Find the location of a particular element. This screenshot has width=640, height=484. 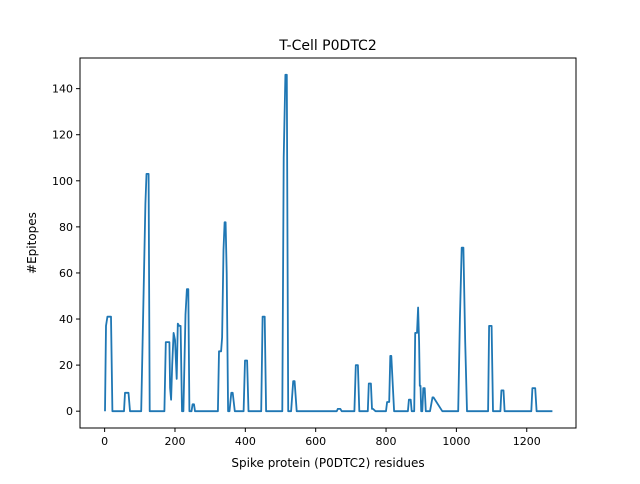

y-tick-label: 80 is located at coordinates (66, 227).